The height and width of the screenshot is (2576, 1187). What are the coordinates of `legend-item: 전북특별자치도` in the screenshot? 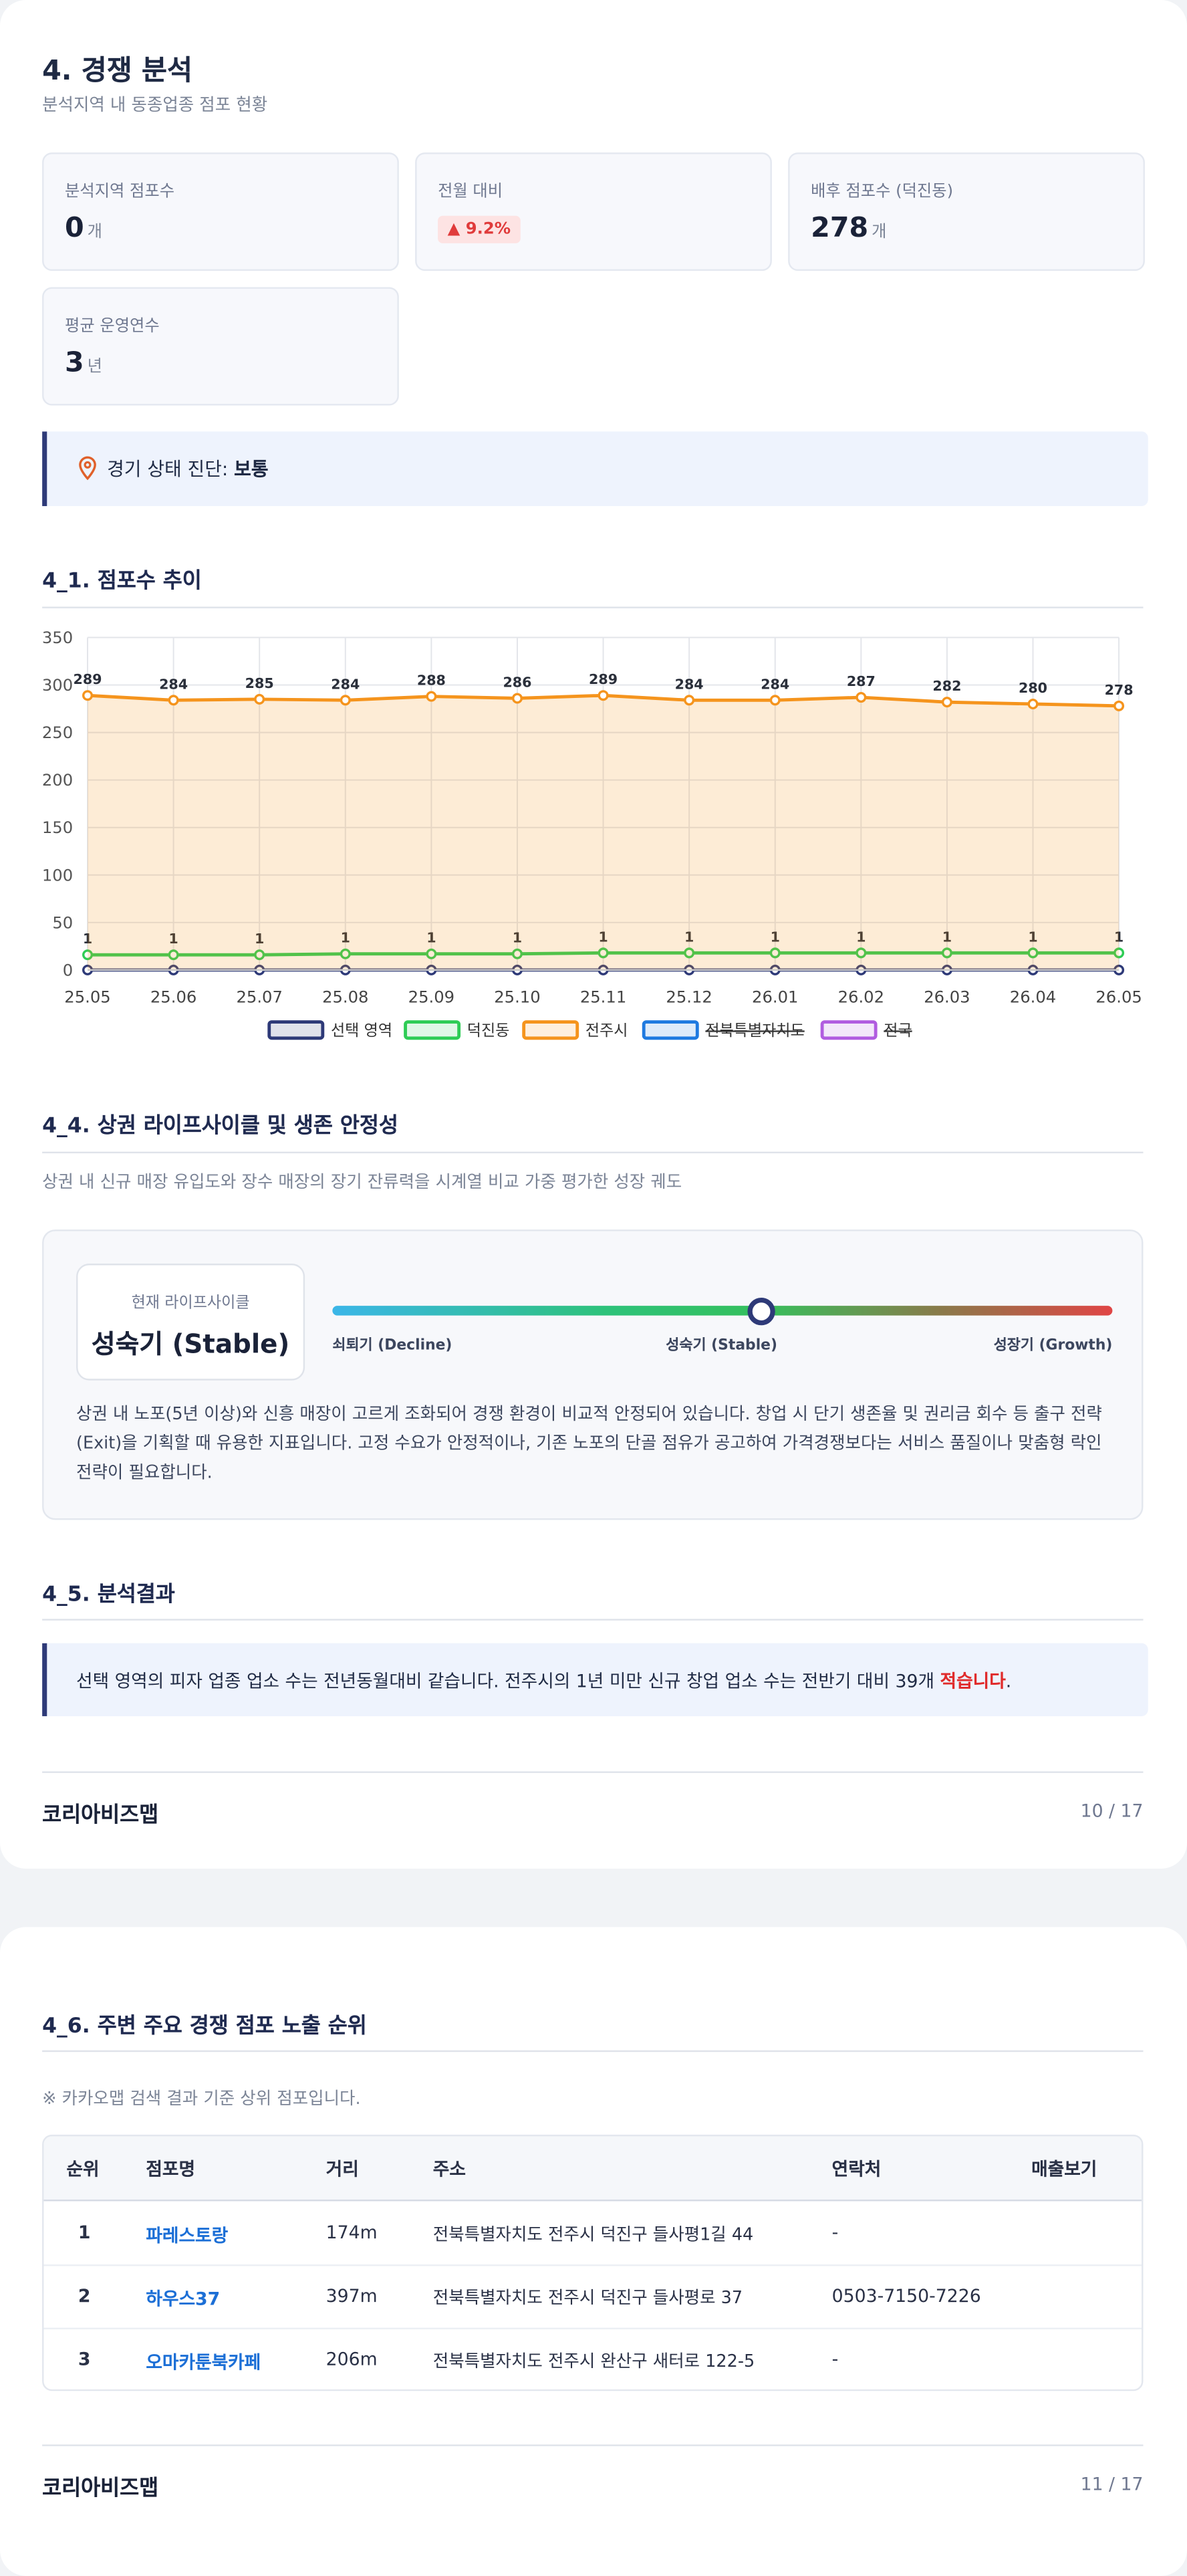 It's located at (723, 1030).